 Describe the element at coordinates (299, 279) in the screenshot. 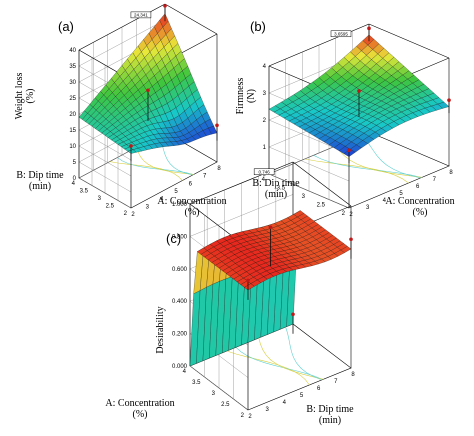

I see `(c)-design-points` at that location.